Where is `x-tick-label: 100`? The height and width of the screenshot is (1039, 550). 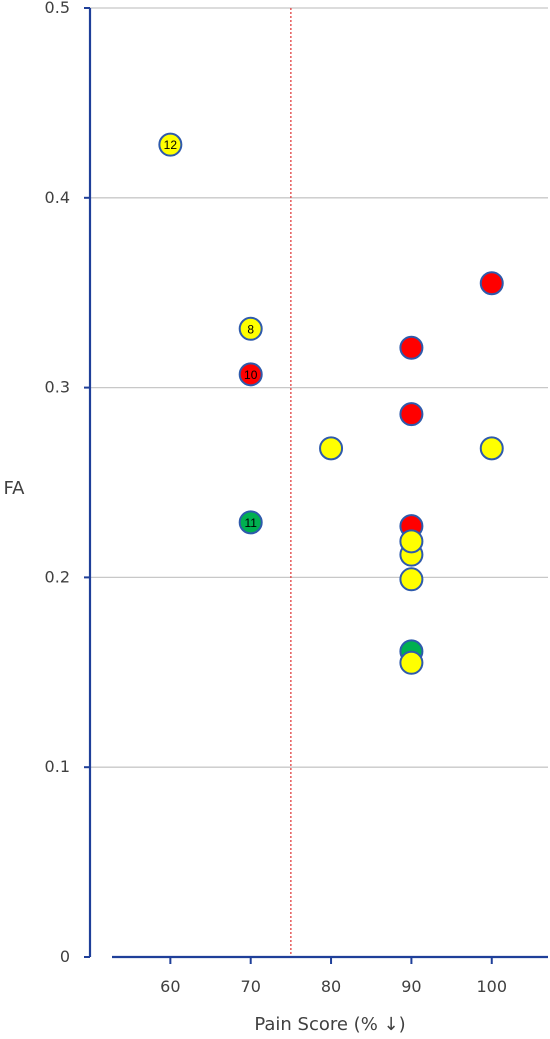
x-tick-label: 100 is located at coordinates (491, 986).